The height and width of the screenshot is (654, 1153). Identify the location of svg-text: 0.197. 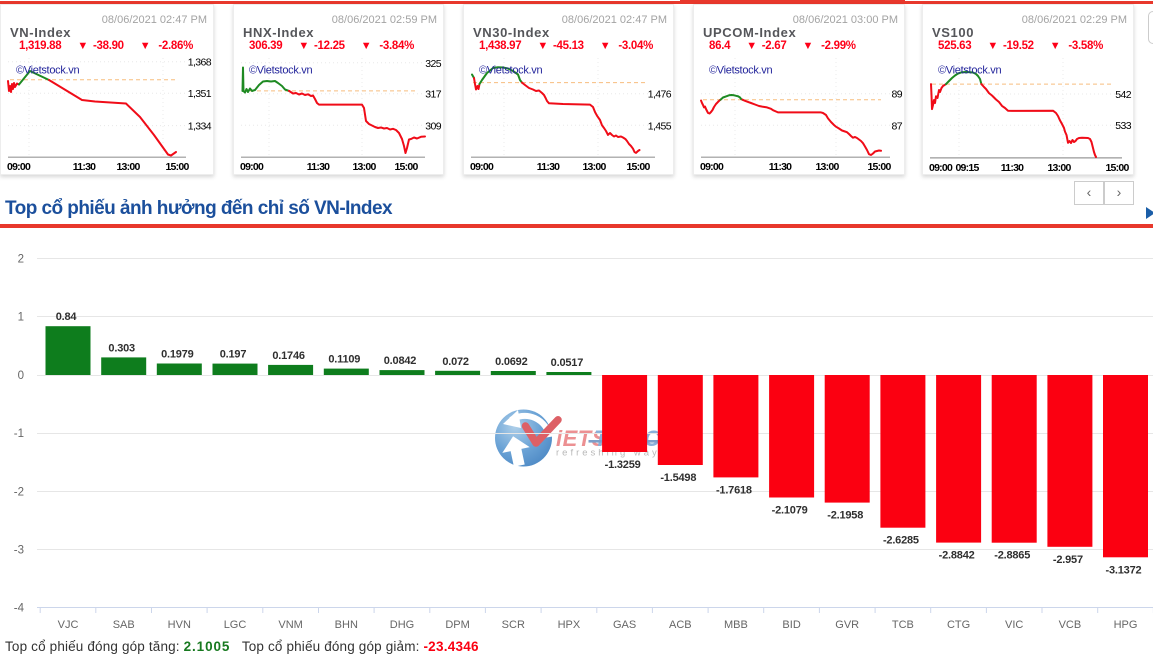
(233, 355).